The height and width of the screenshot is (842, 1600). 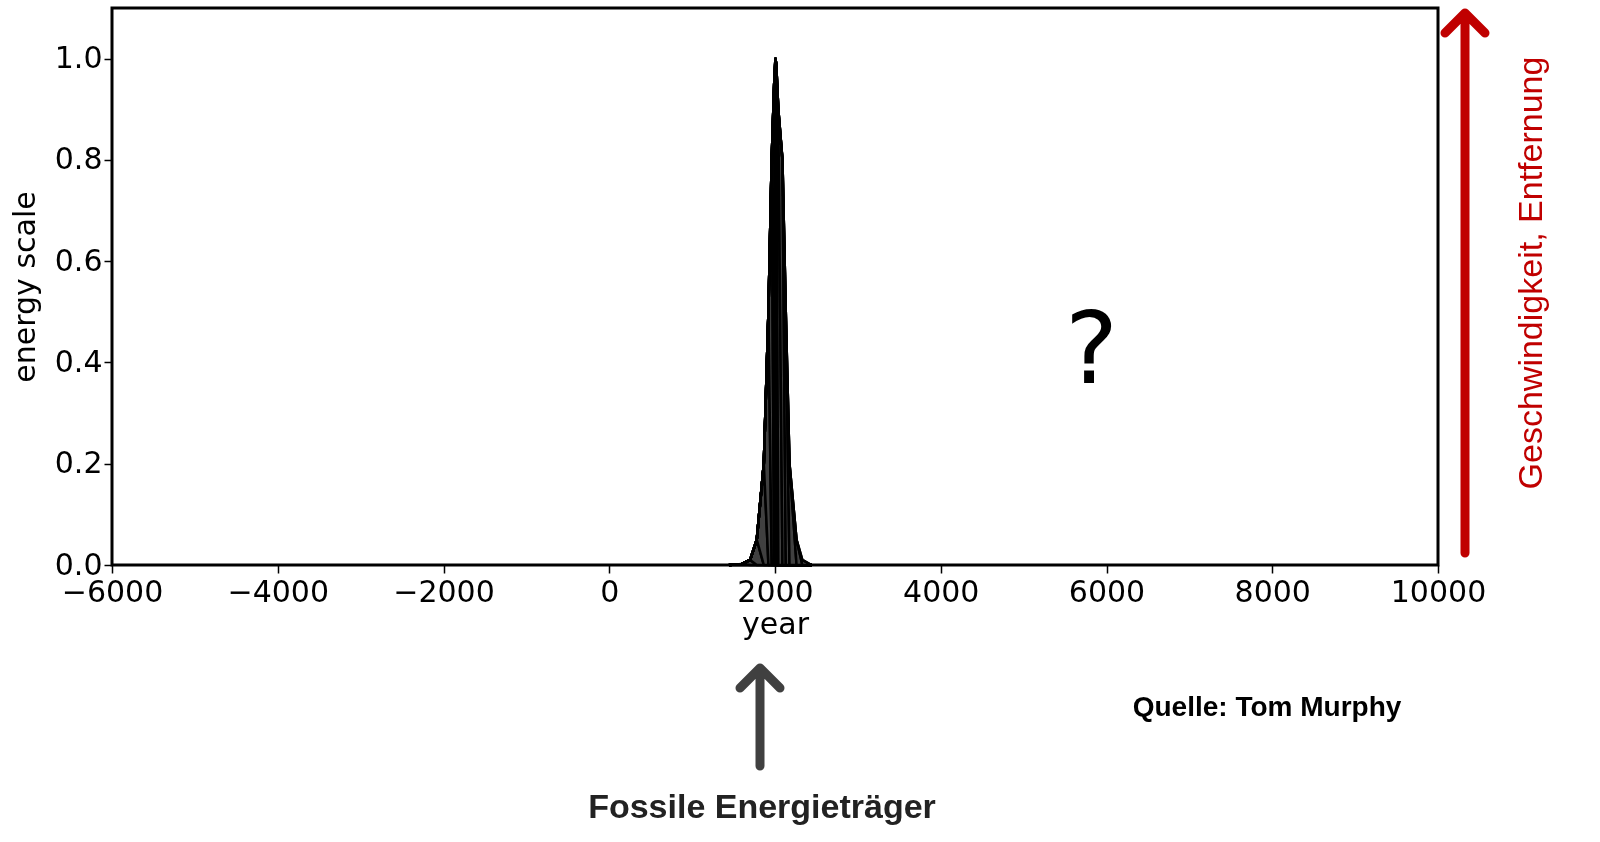 I want to click on source-note: Quelle: Tom Murphy, so click(x=1267, y=706).